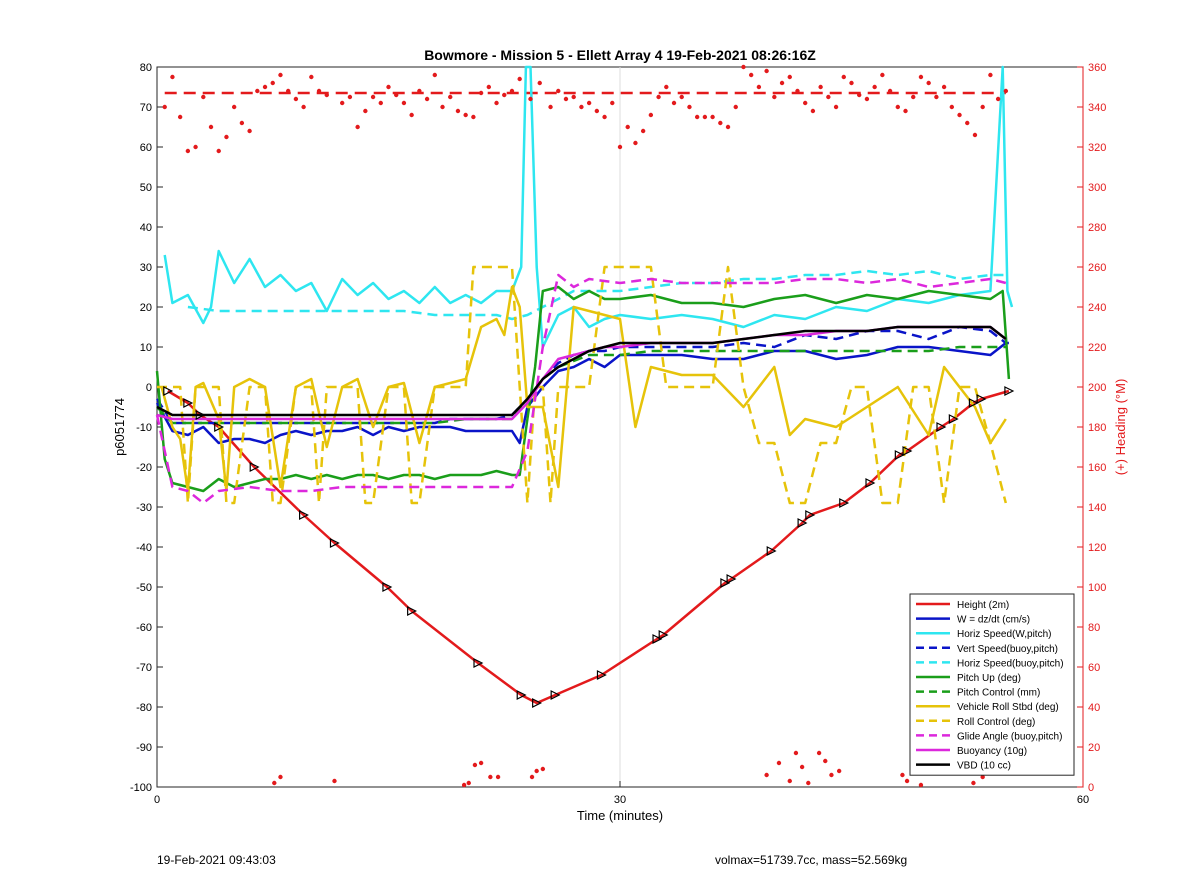  I want to click on x-tick-label: 30, so click(620, 800).